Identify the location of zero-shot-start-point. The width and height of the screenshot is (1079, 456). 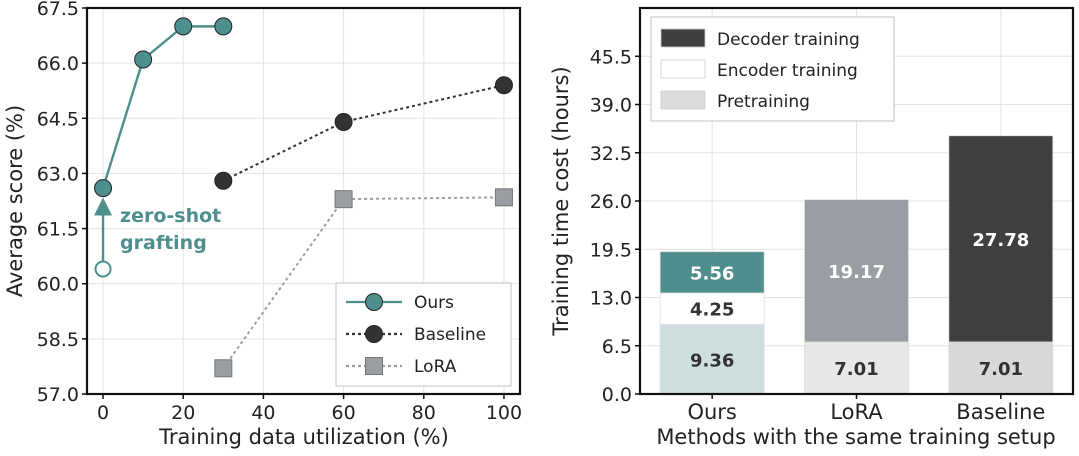
(103, 269).